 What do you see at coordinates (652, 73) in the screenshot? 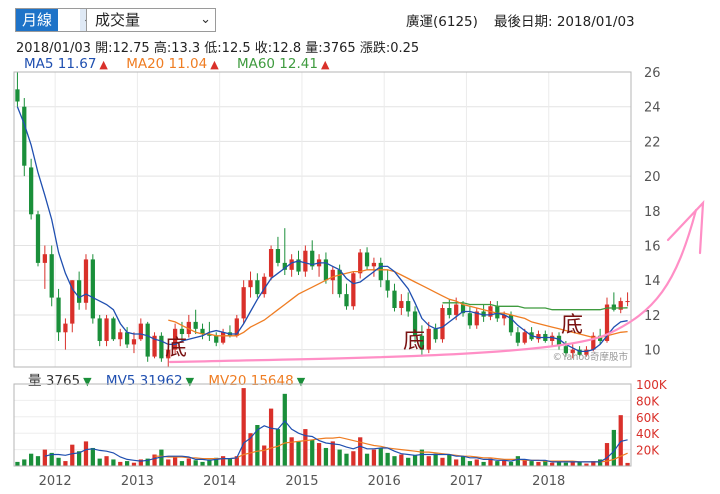
I see `price-tick-label: 26` at bounding box center [652, 73].